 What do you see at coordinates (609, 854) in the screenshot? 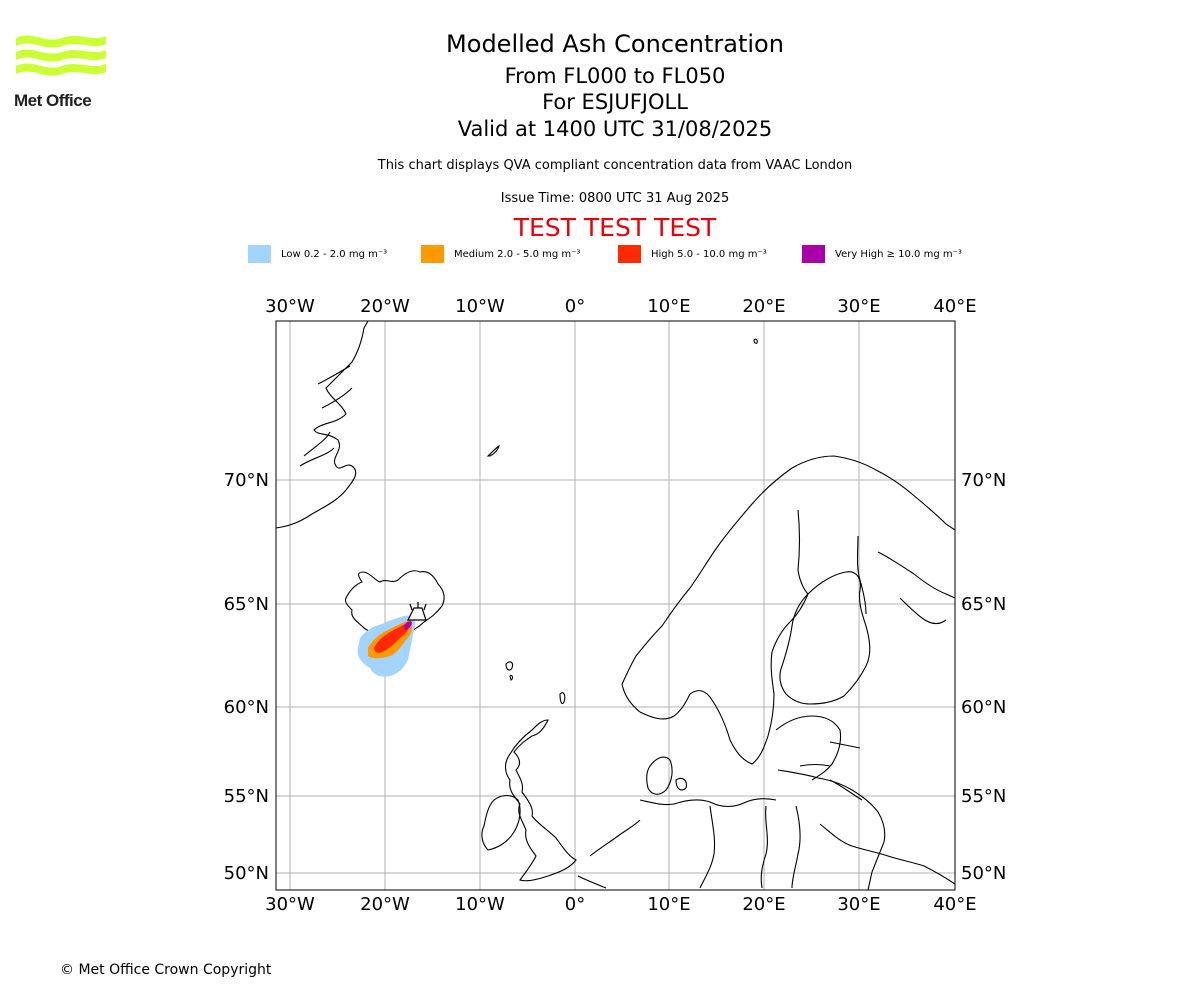
I see `benelux-coast` at bounding box center [609, 854].